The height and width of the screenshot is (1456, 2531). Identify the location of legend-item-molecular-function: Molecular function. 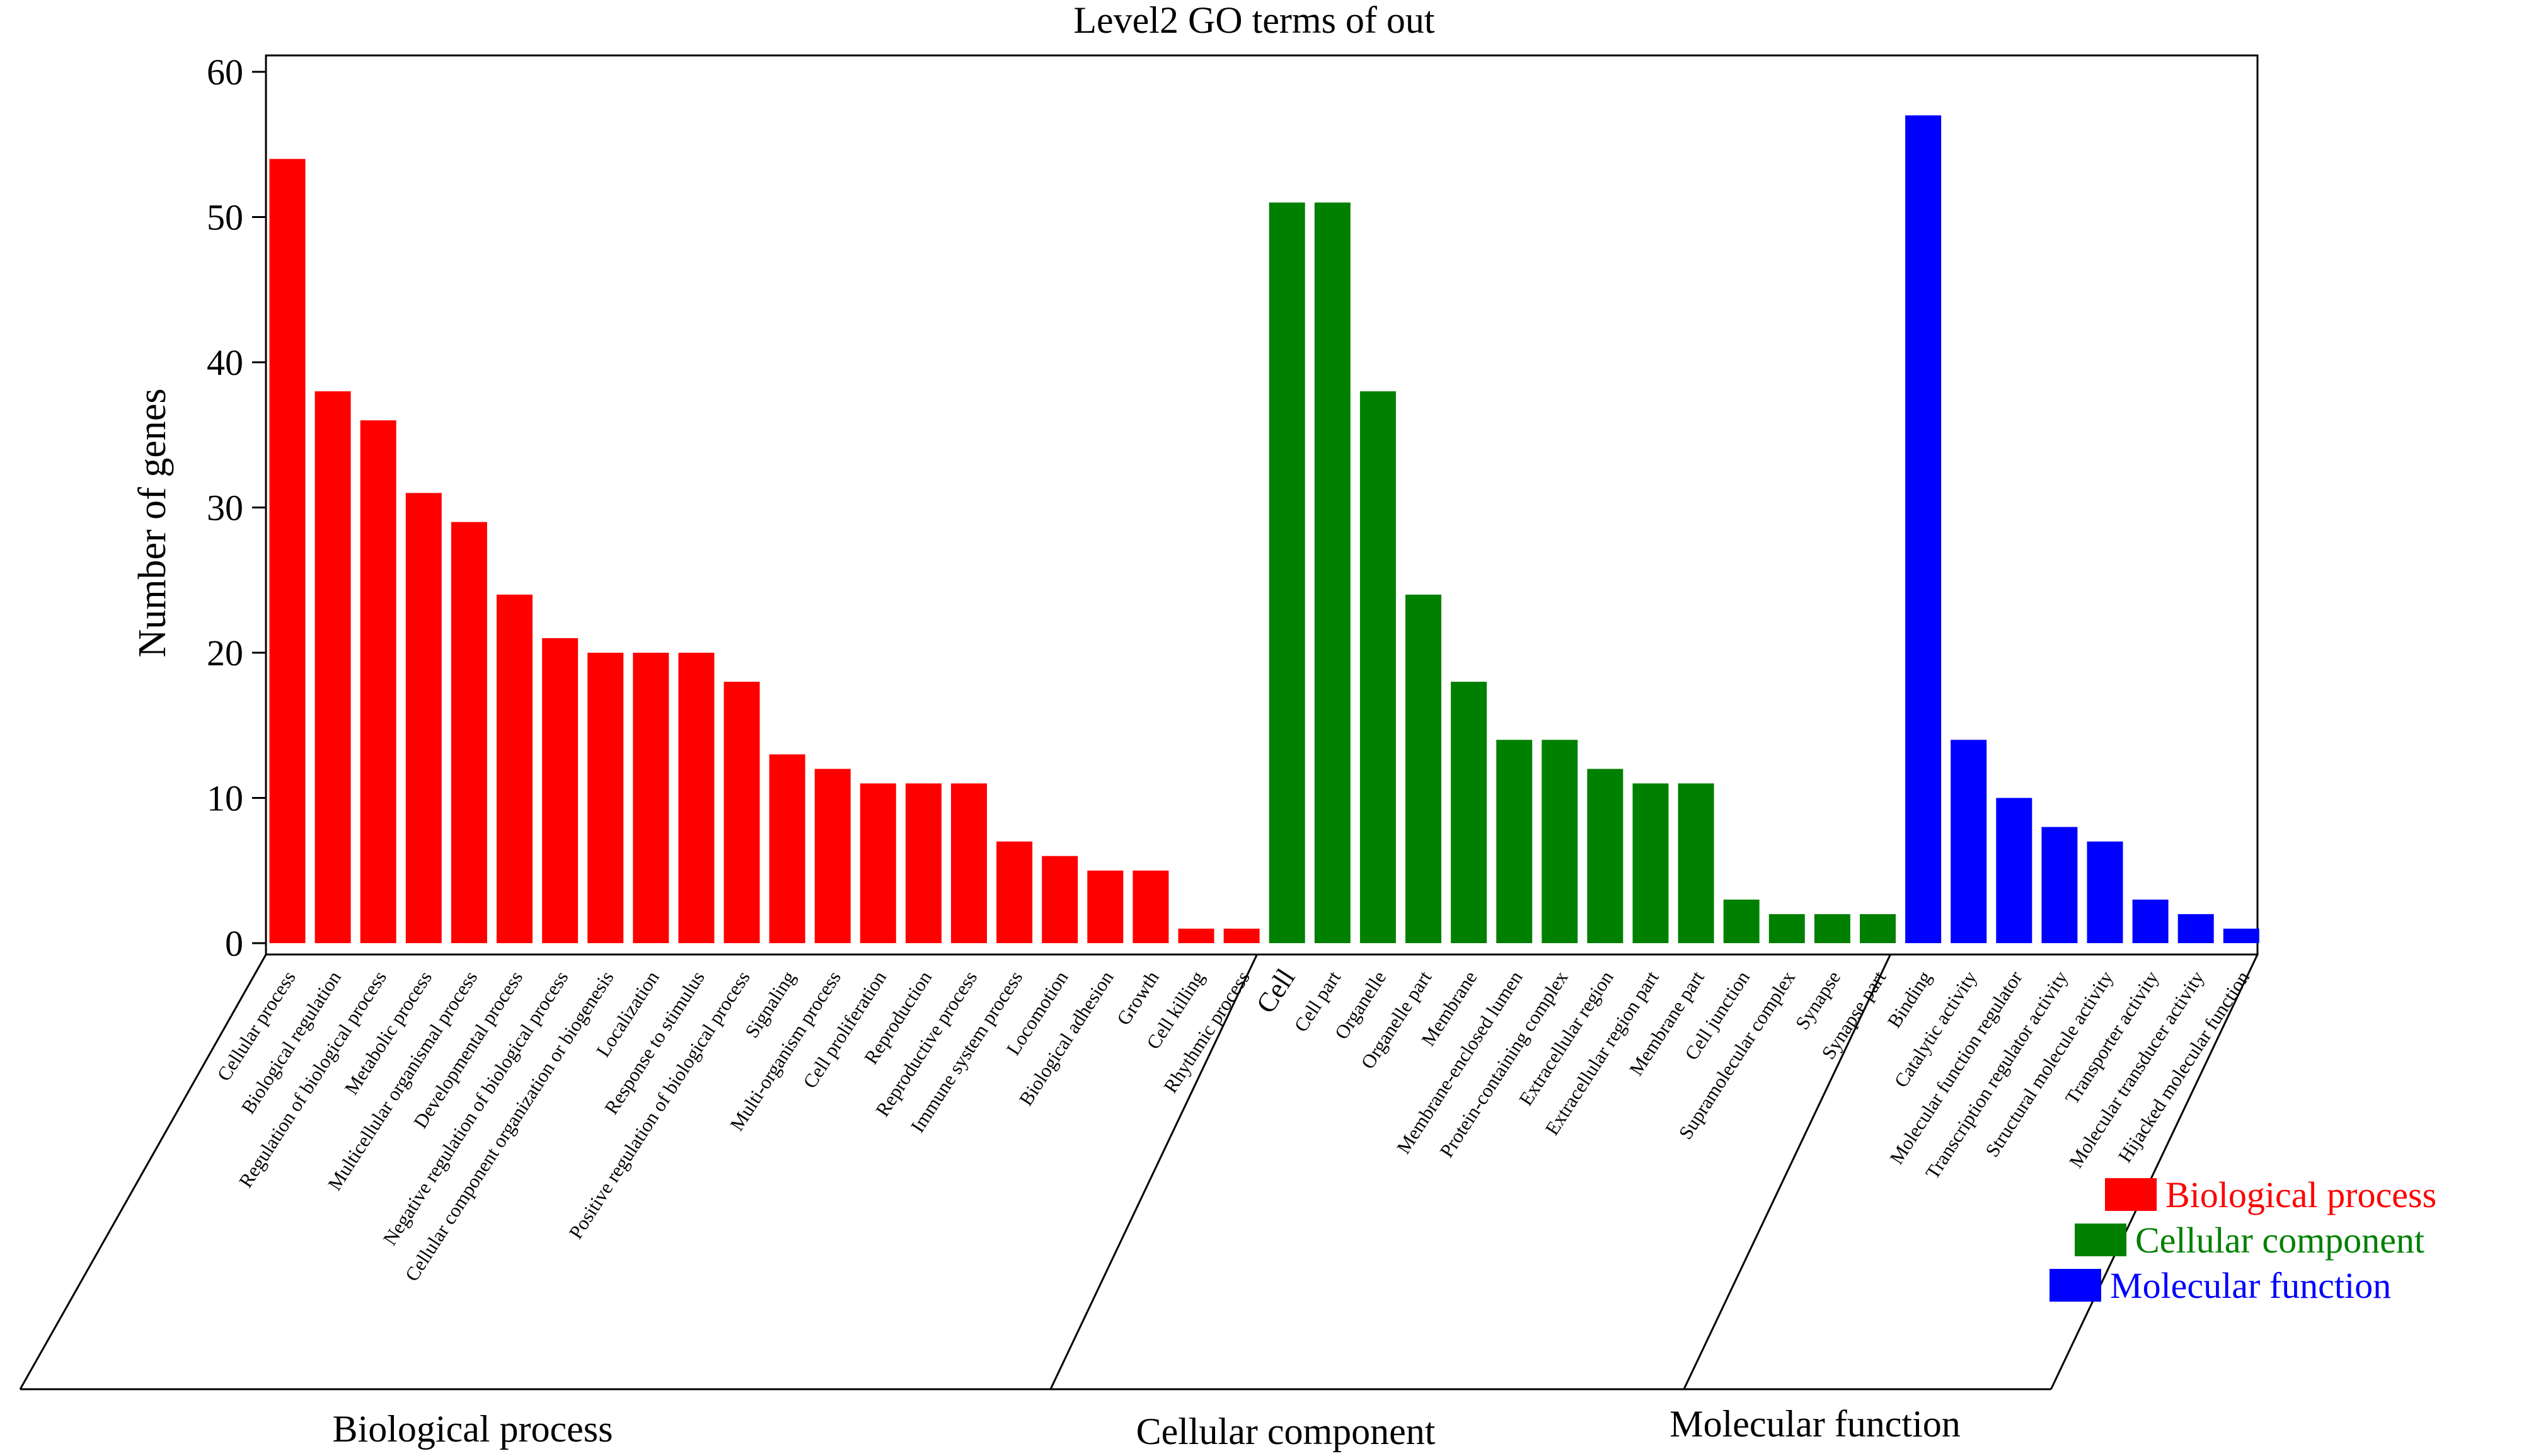
(2243, 1285).